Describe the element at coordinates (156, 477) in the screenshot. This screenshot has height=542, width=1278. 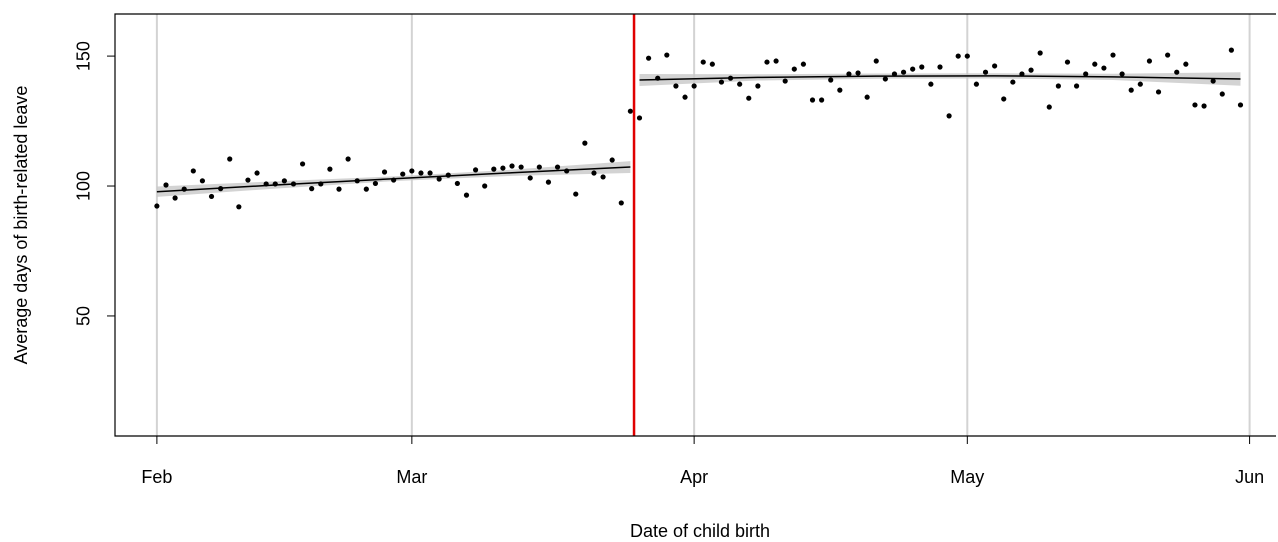
I see `x-tick-label: Feb` at that location.